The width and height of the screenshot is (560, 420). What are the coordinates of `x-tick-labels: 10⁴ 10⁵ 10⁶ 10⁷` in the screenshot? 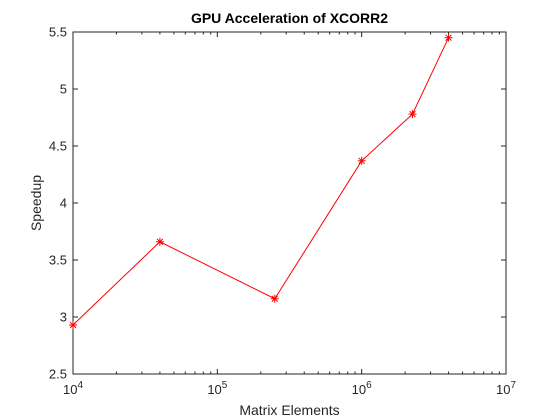 It's located at (289, 388).